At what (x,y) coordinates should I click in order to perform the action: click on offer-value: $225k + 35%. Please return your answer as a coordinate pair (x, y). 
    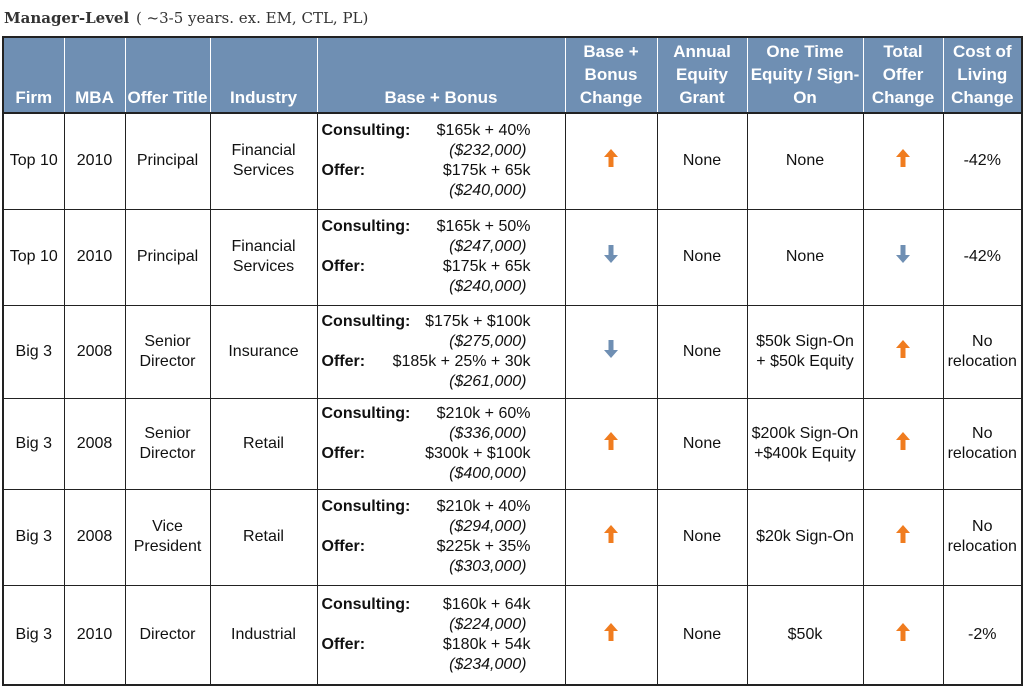
    Looking at the image, I should click on (483, 546).